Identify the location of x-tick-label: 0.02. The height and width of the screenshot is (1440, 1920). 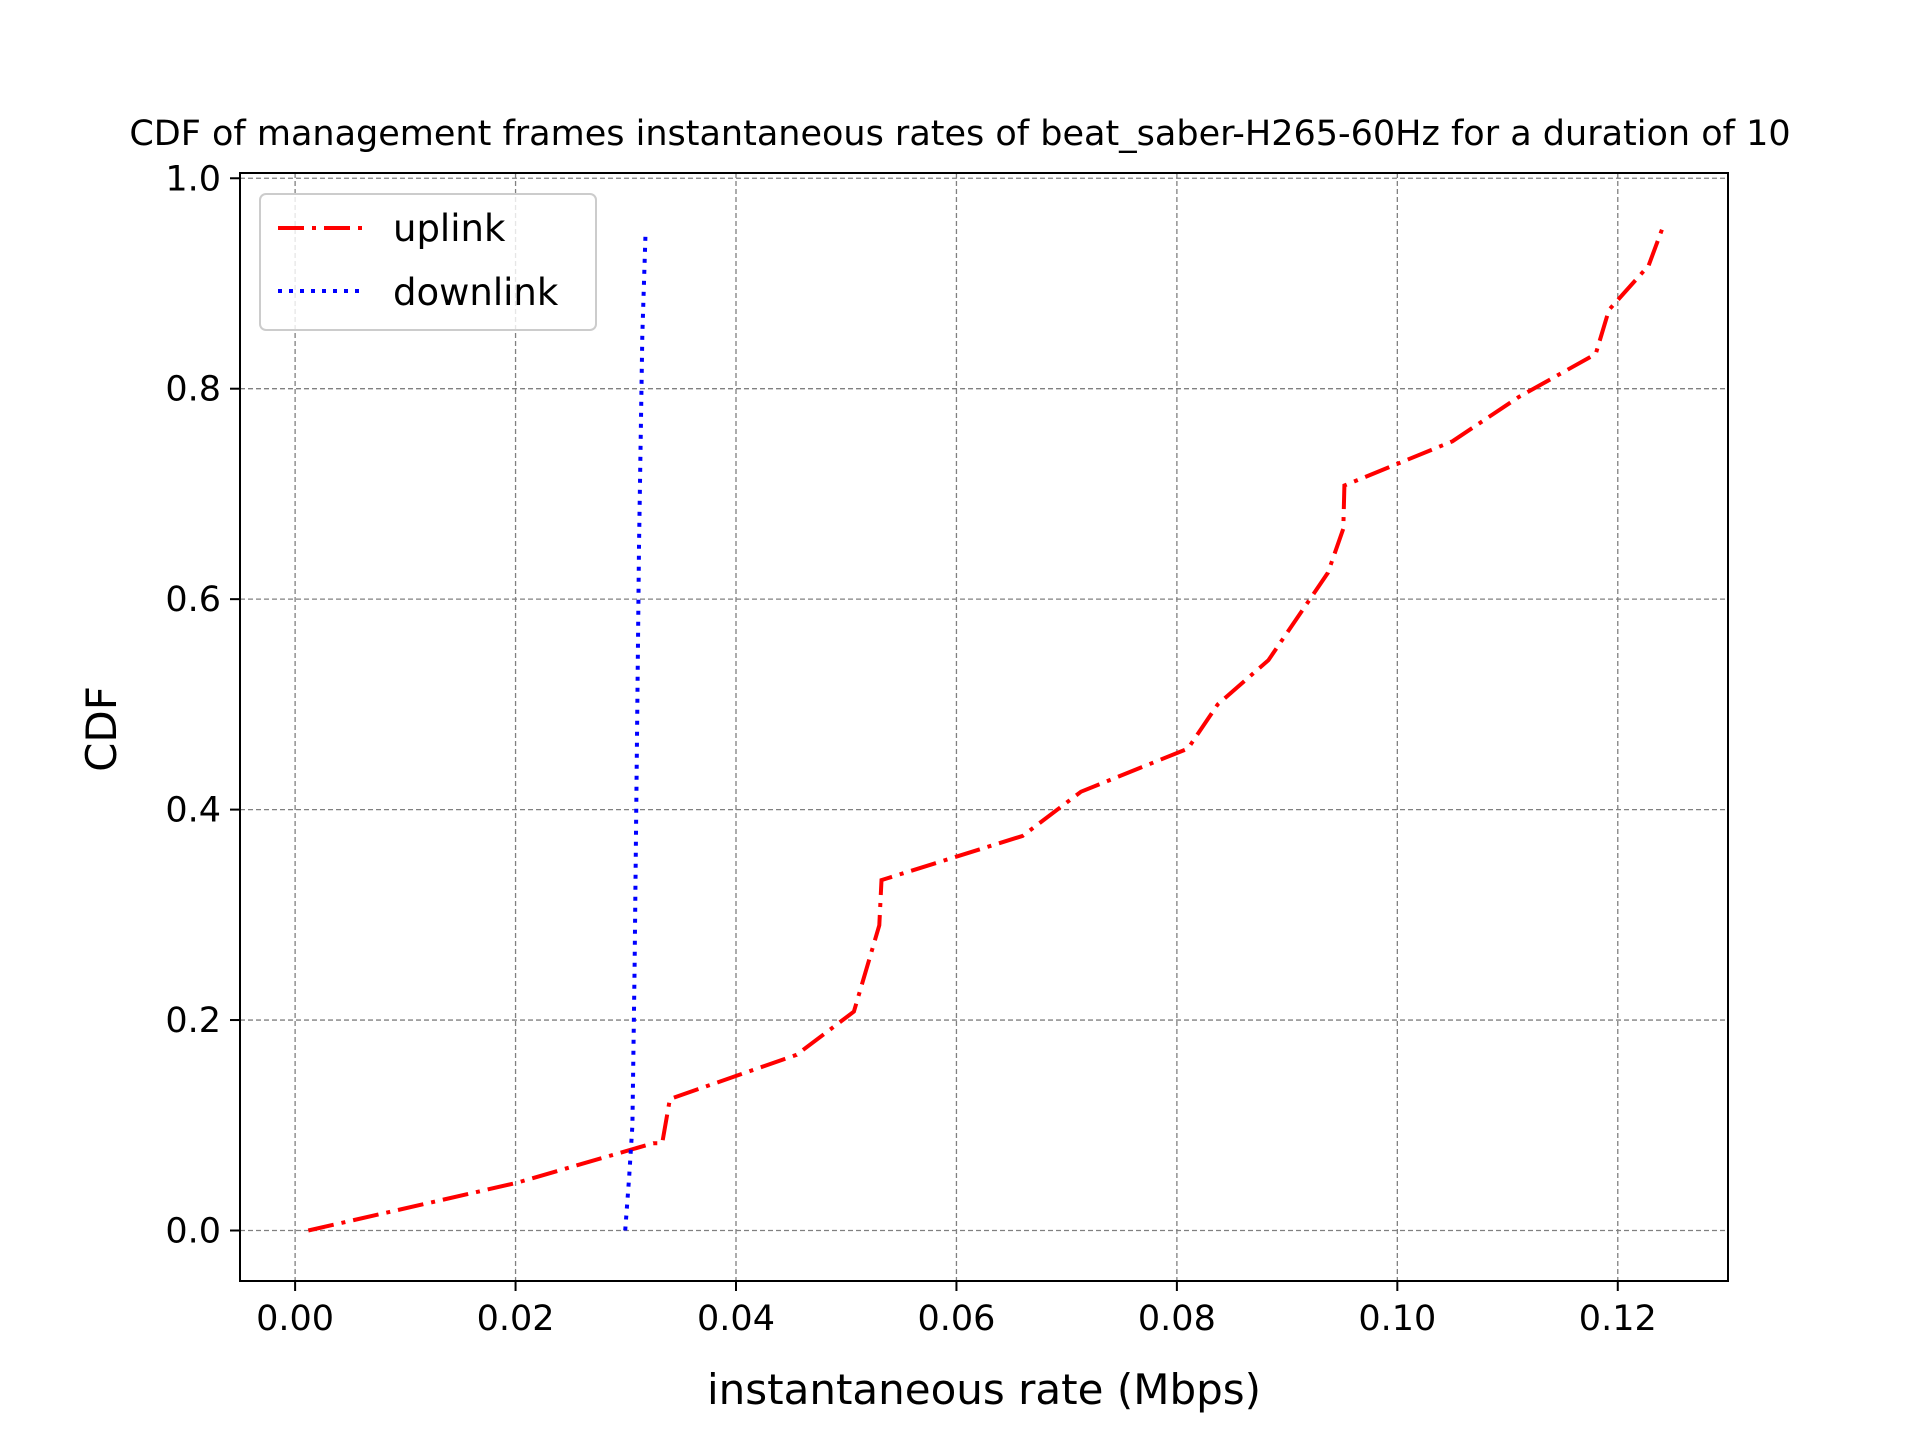
(516, 1319).